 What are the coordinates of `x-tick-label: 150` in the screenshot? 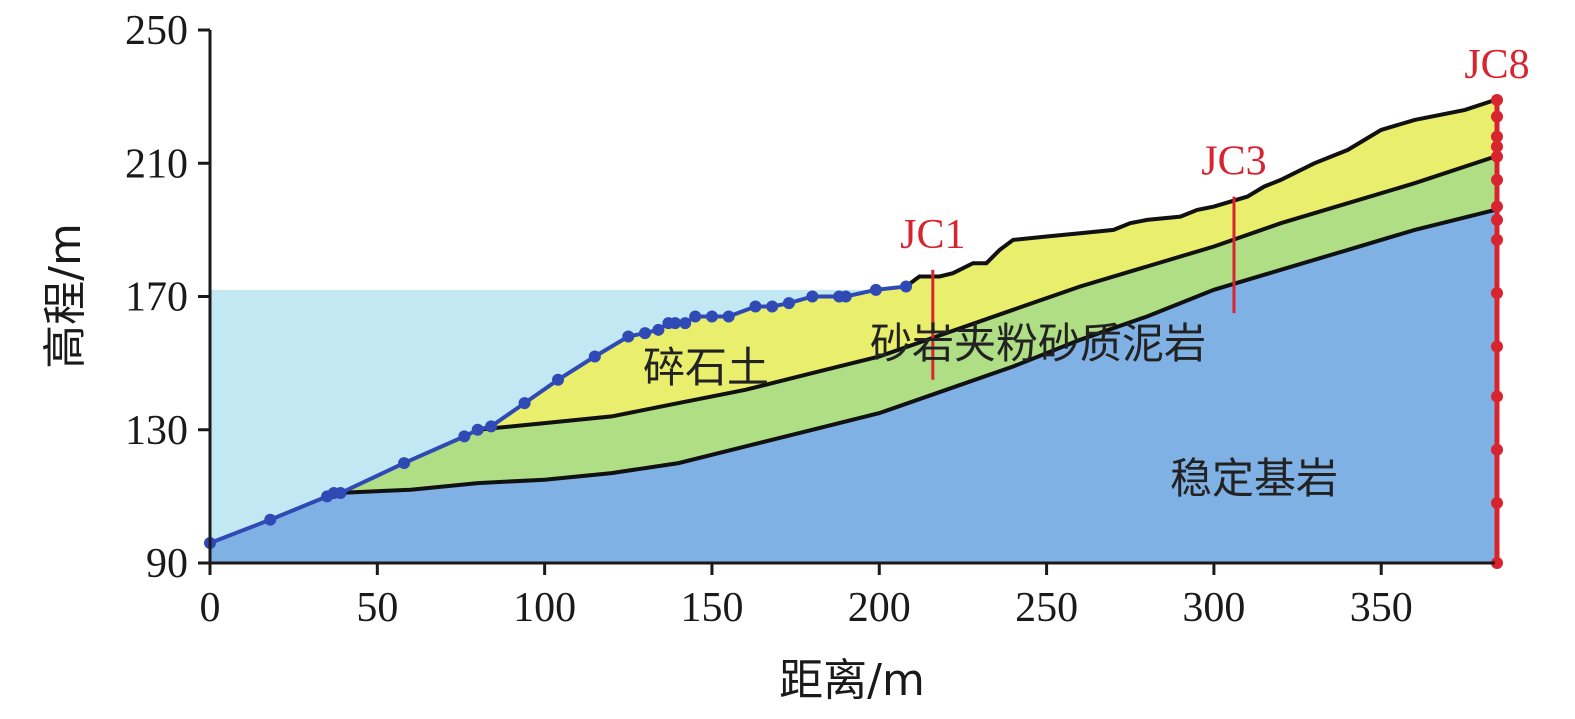 It's located at (711, 608).